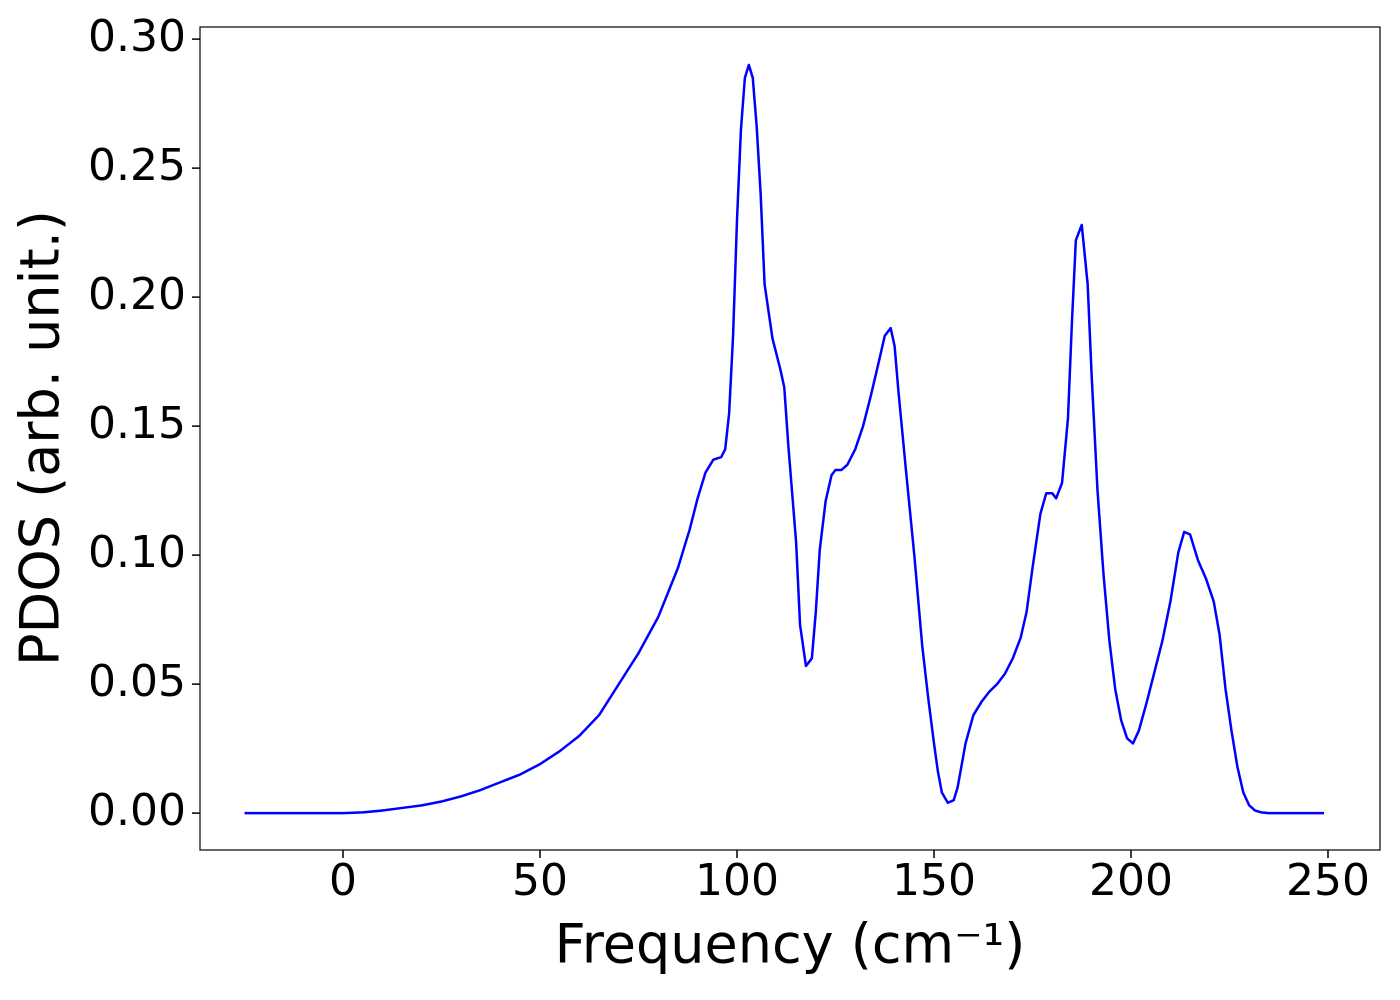 Image resolution: width=1400 pixels, height=1000 pixels. What do you see at coordinates (737, 880) in the screenshot?
I see `x-tick-label: 100` at bounding box center [737, 880].